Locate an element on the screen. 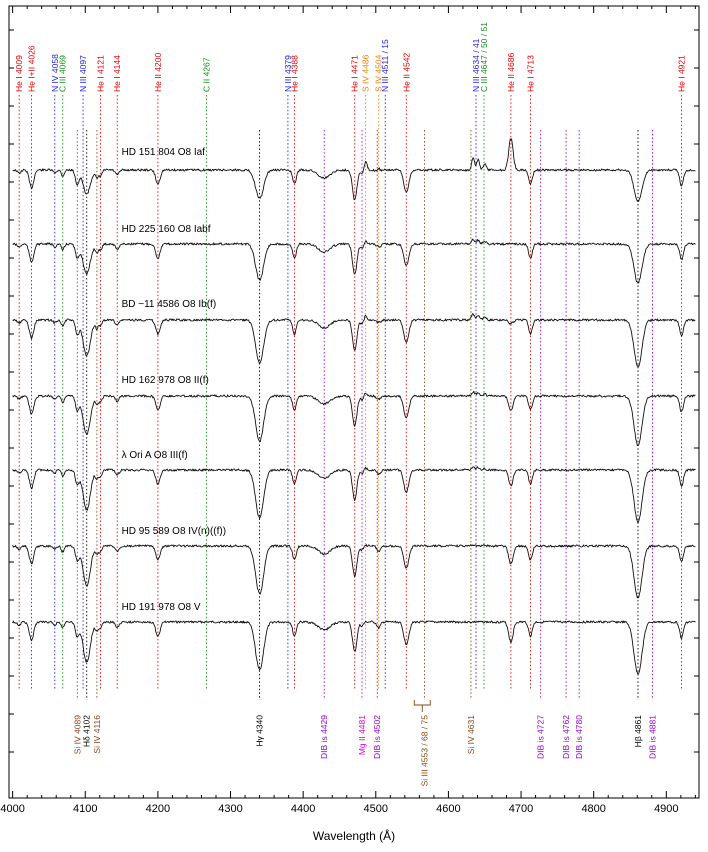 This screenshot has width=708, height=852. x-tick-label: 4200 is located at coordinates (158, 809).